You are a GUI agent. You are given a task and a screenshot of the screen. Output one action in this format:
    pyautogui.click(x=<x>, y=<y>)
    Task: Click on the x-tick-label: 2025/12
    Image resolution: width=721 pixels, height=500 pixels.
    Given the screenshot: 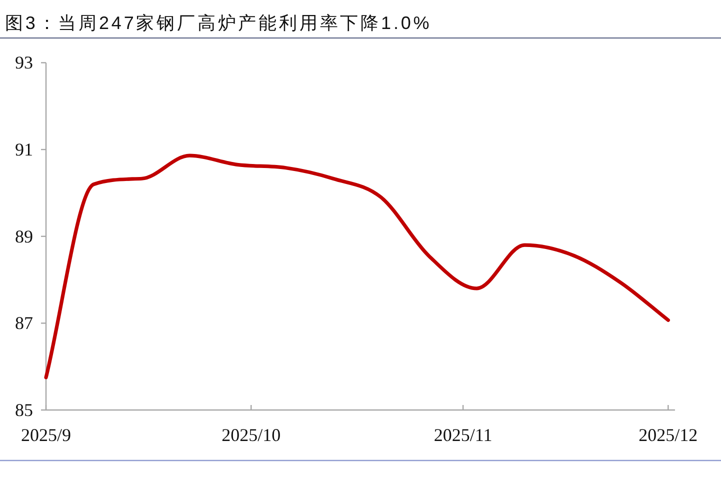 What is the action you would take?
    pyautogui.click(x=668, y=435)
    